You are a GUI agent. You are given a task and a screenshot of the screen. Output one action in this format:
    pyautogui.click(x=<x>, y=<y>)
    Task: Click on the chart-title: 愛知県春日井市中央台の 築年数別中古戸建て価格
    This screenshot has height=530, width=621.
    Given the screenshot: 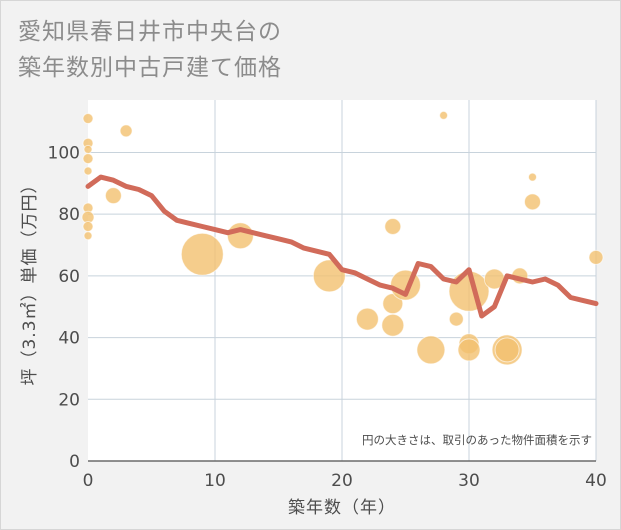 What is the action you would take?
    pyautogui.click(x=150, y=50)
    